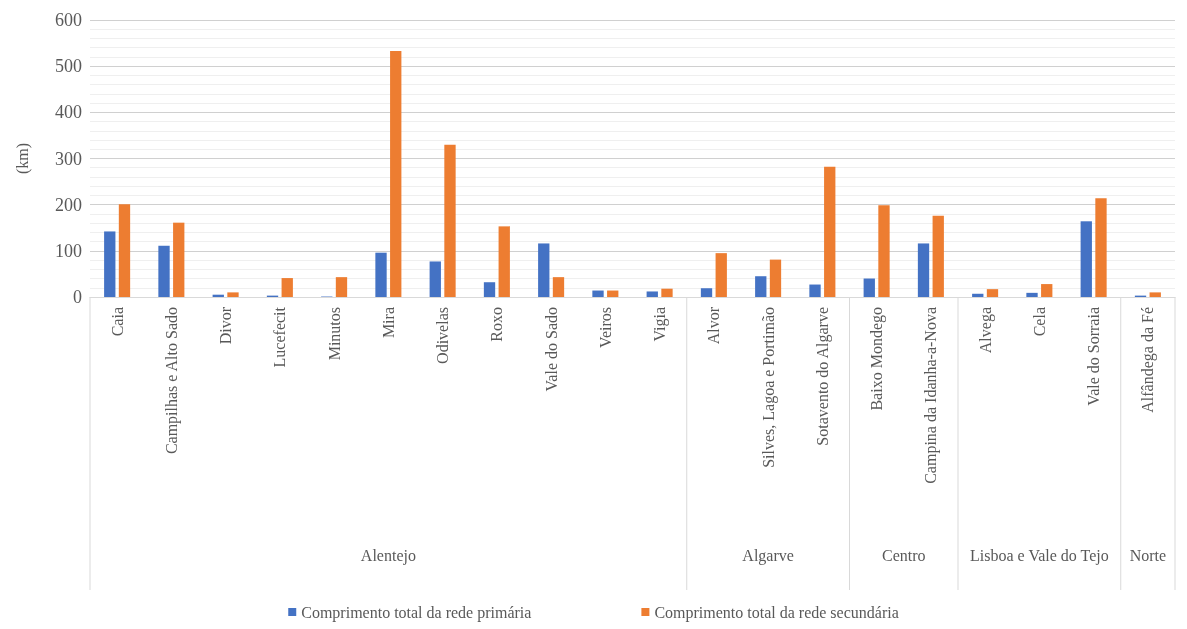 The height and width of the screenshot is (629, 1187). I want to click on x-tick-label: Roxo, so click(497, 324).